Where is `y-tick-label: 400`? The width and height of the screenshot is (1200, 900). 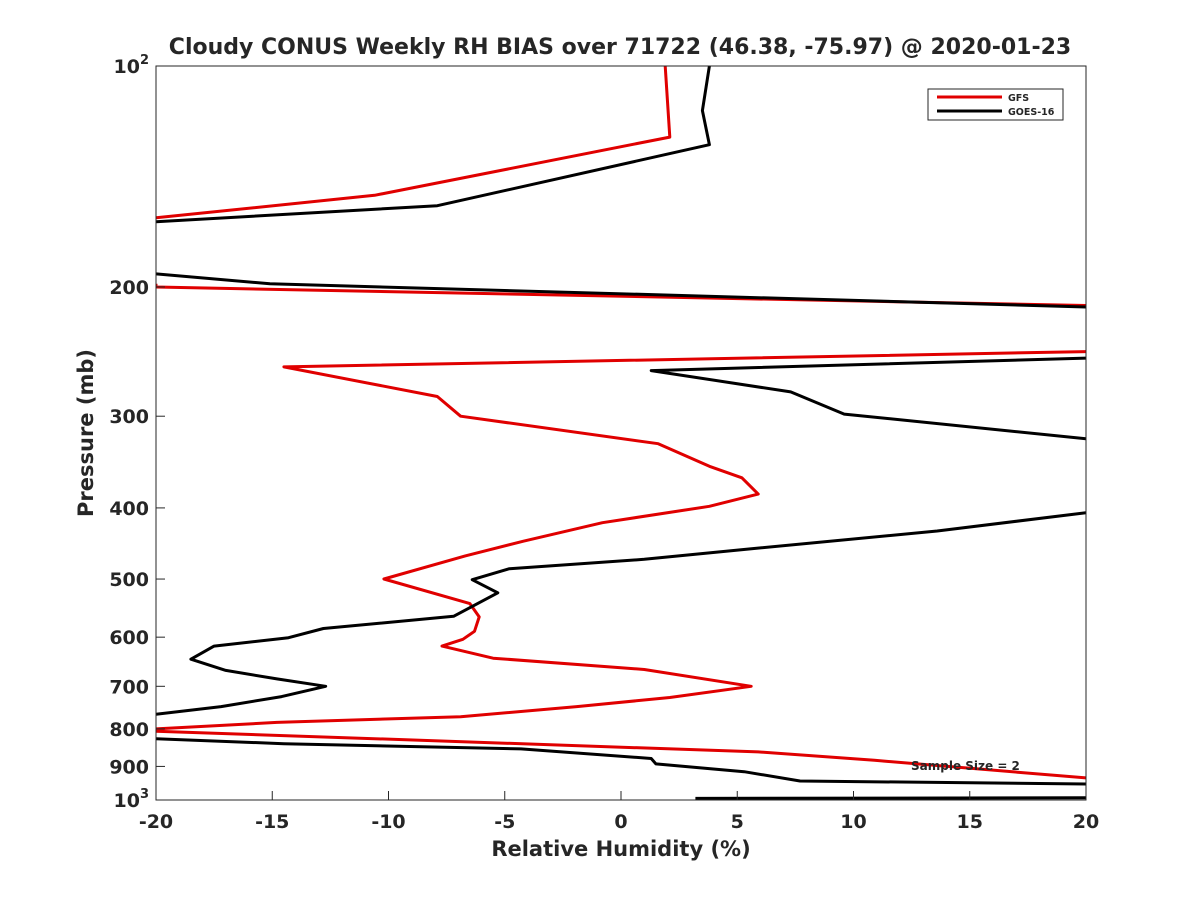 y-tick-label: 400 is located at coordinates (129, 509).